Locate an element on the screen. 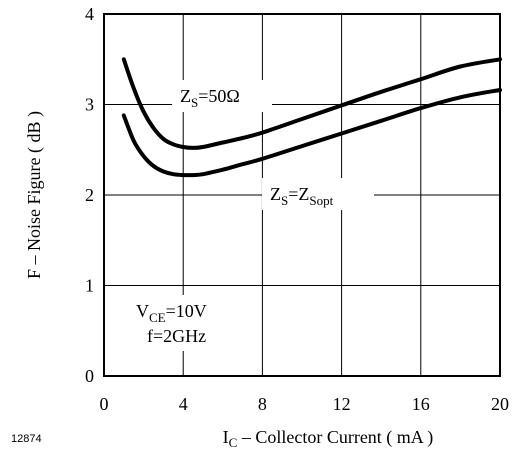 This screenshot has width=526, height=455. annotation-frequency: f=2GHz is located at coordinates (176, 336).